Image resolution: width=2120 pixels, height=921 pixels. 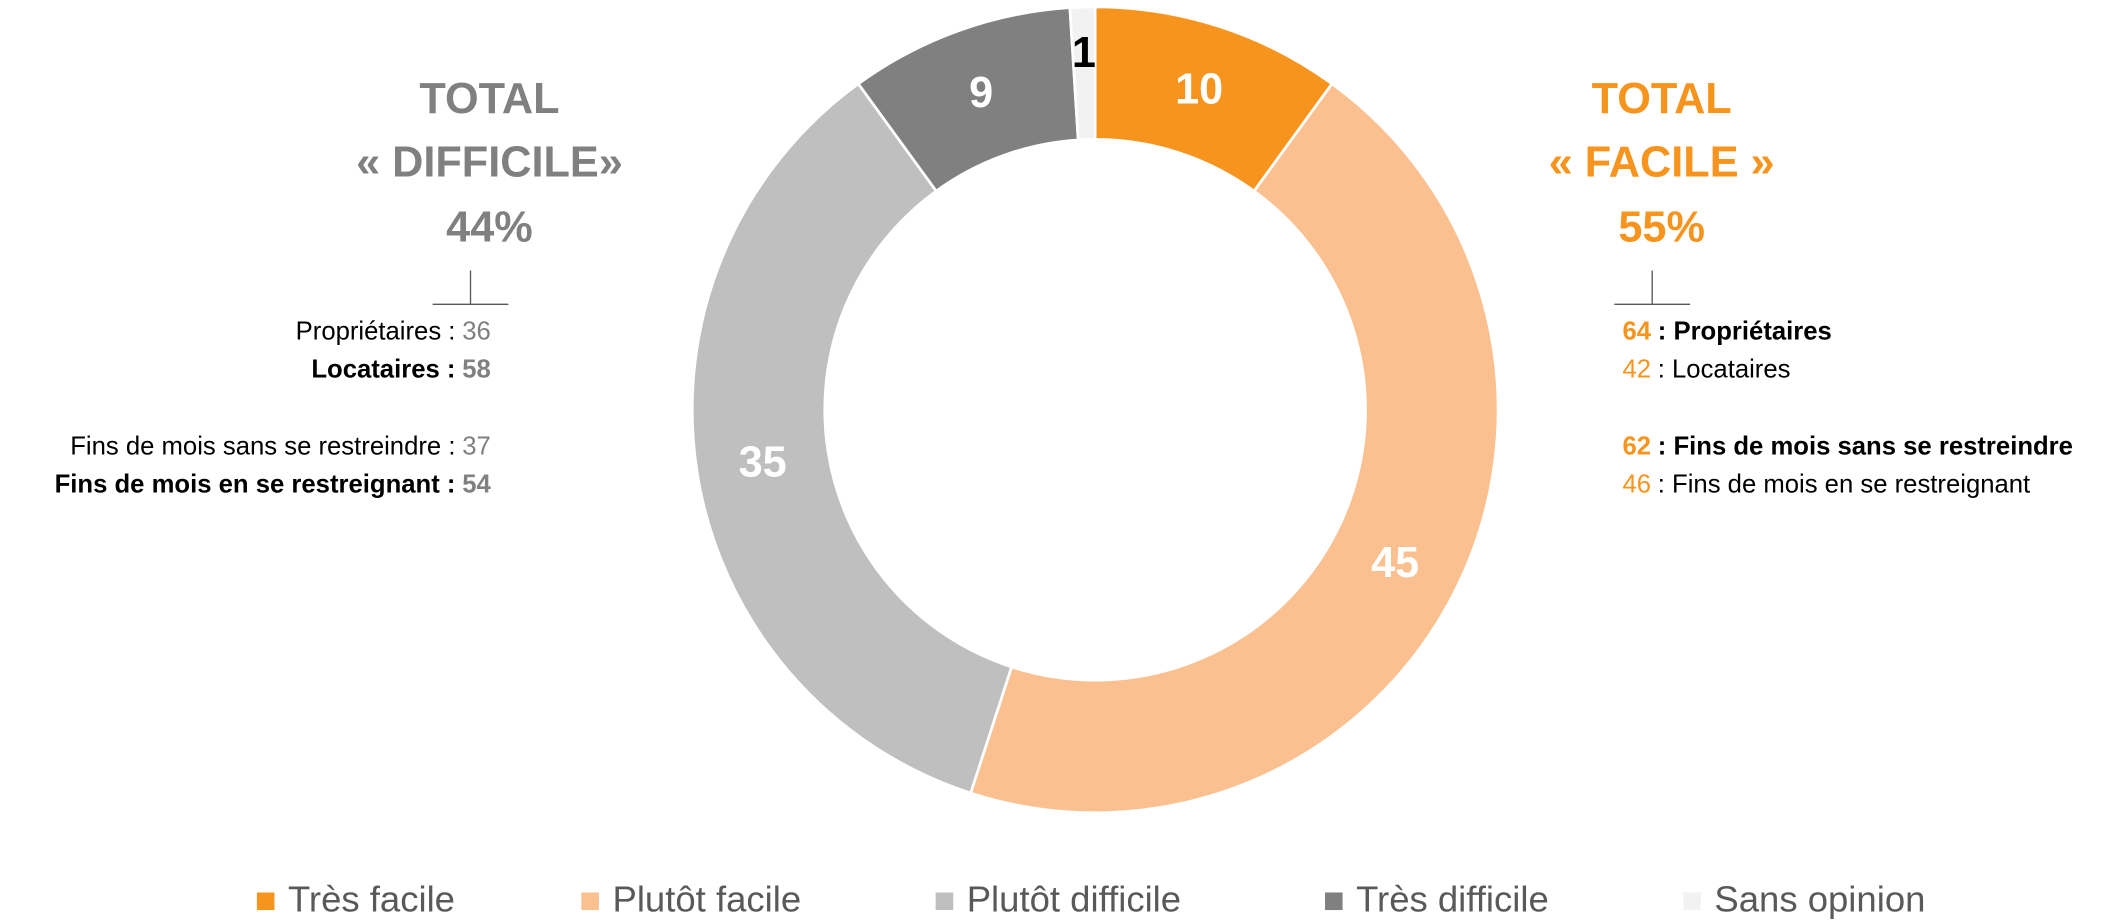 What do you see at coordinates (262, 446) in the screenshot?
I see `breakdown-label: Fins de mois sans se restreindre :` at bounding box center [262, 446].